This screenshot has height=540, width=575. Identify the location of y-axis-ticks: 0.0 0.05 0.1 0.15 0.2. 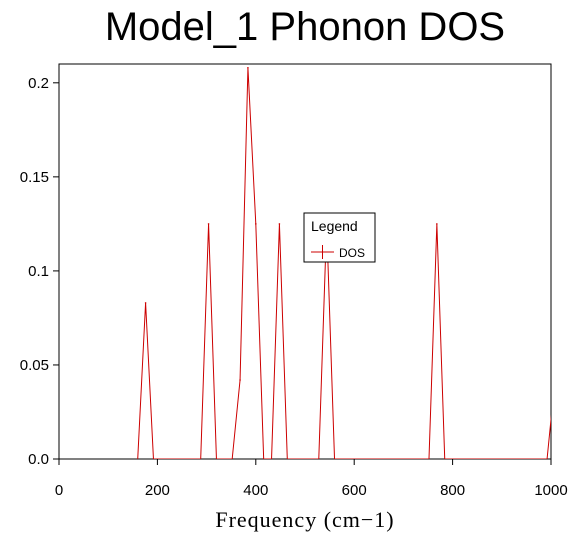
(39, 271).